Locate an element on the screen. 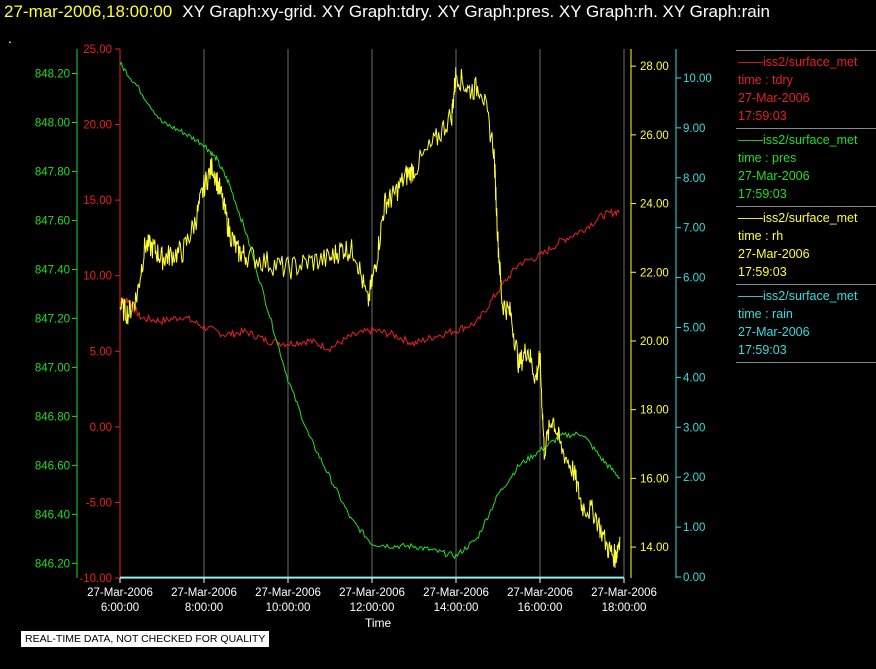 The image size is (876, 669). pres-tick-label: 847.40 is located at coordinates (52, 270).